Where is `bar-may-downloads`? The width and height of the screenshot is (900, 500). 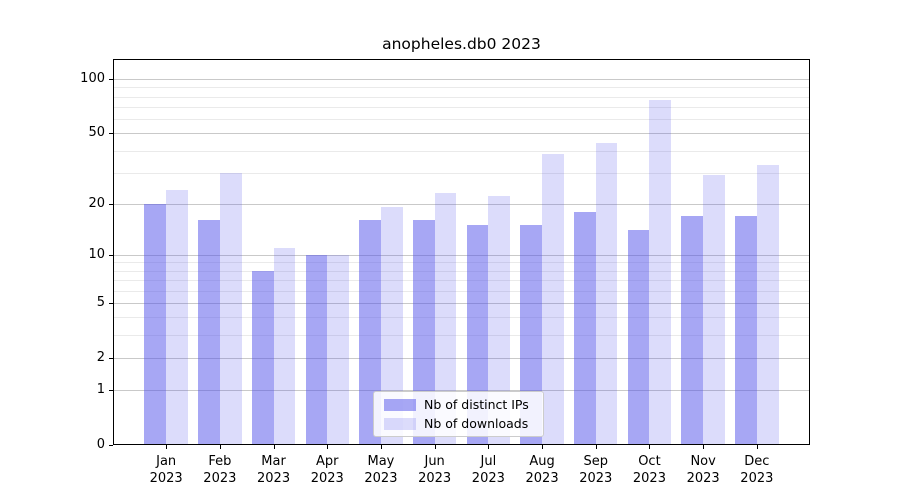 bar-may-downloads is located at coordinates (391, 326).